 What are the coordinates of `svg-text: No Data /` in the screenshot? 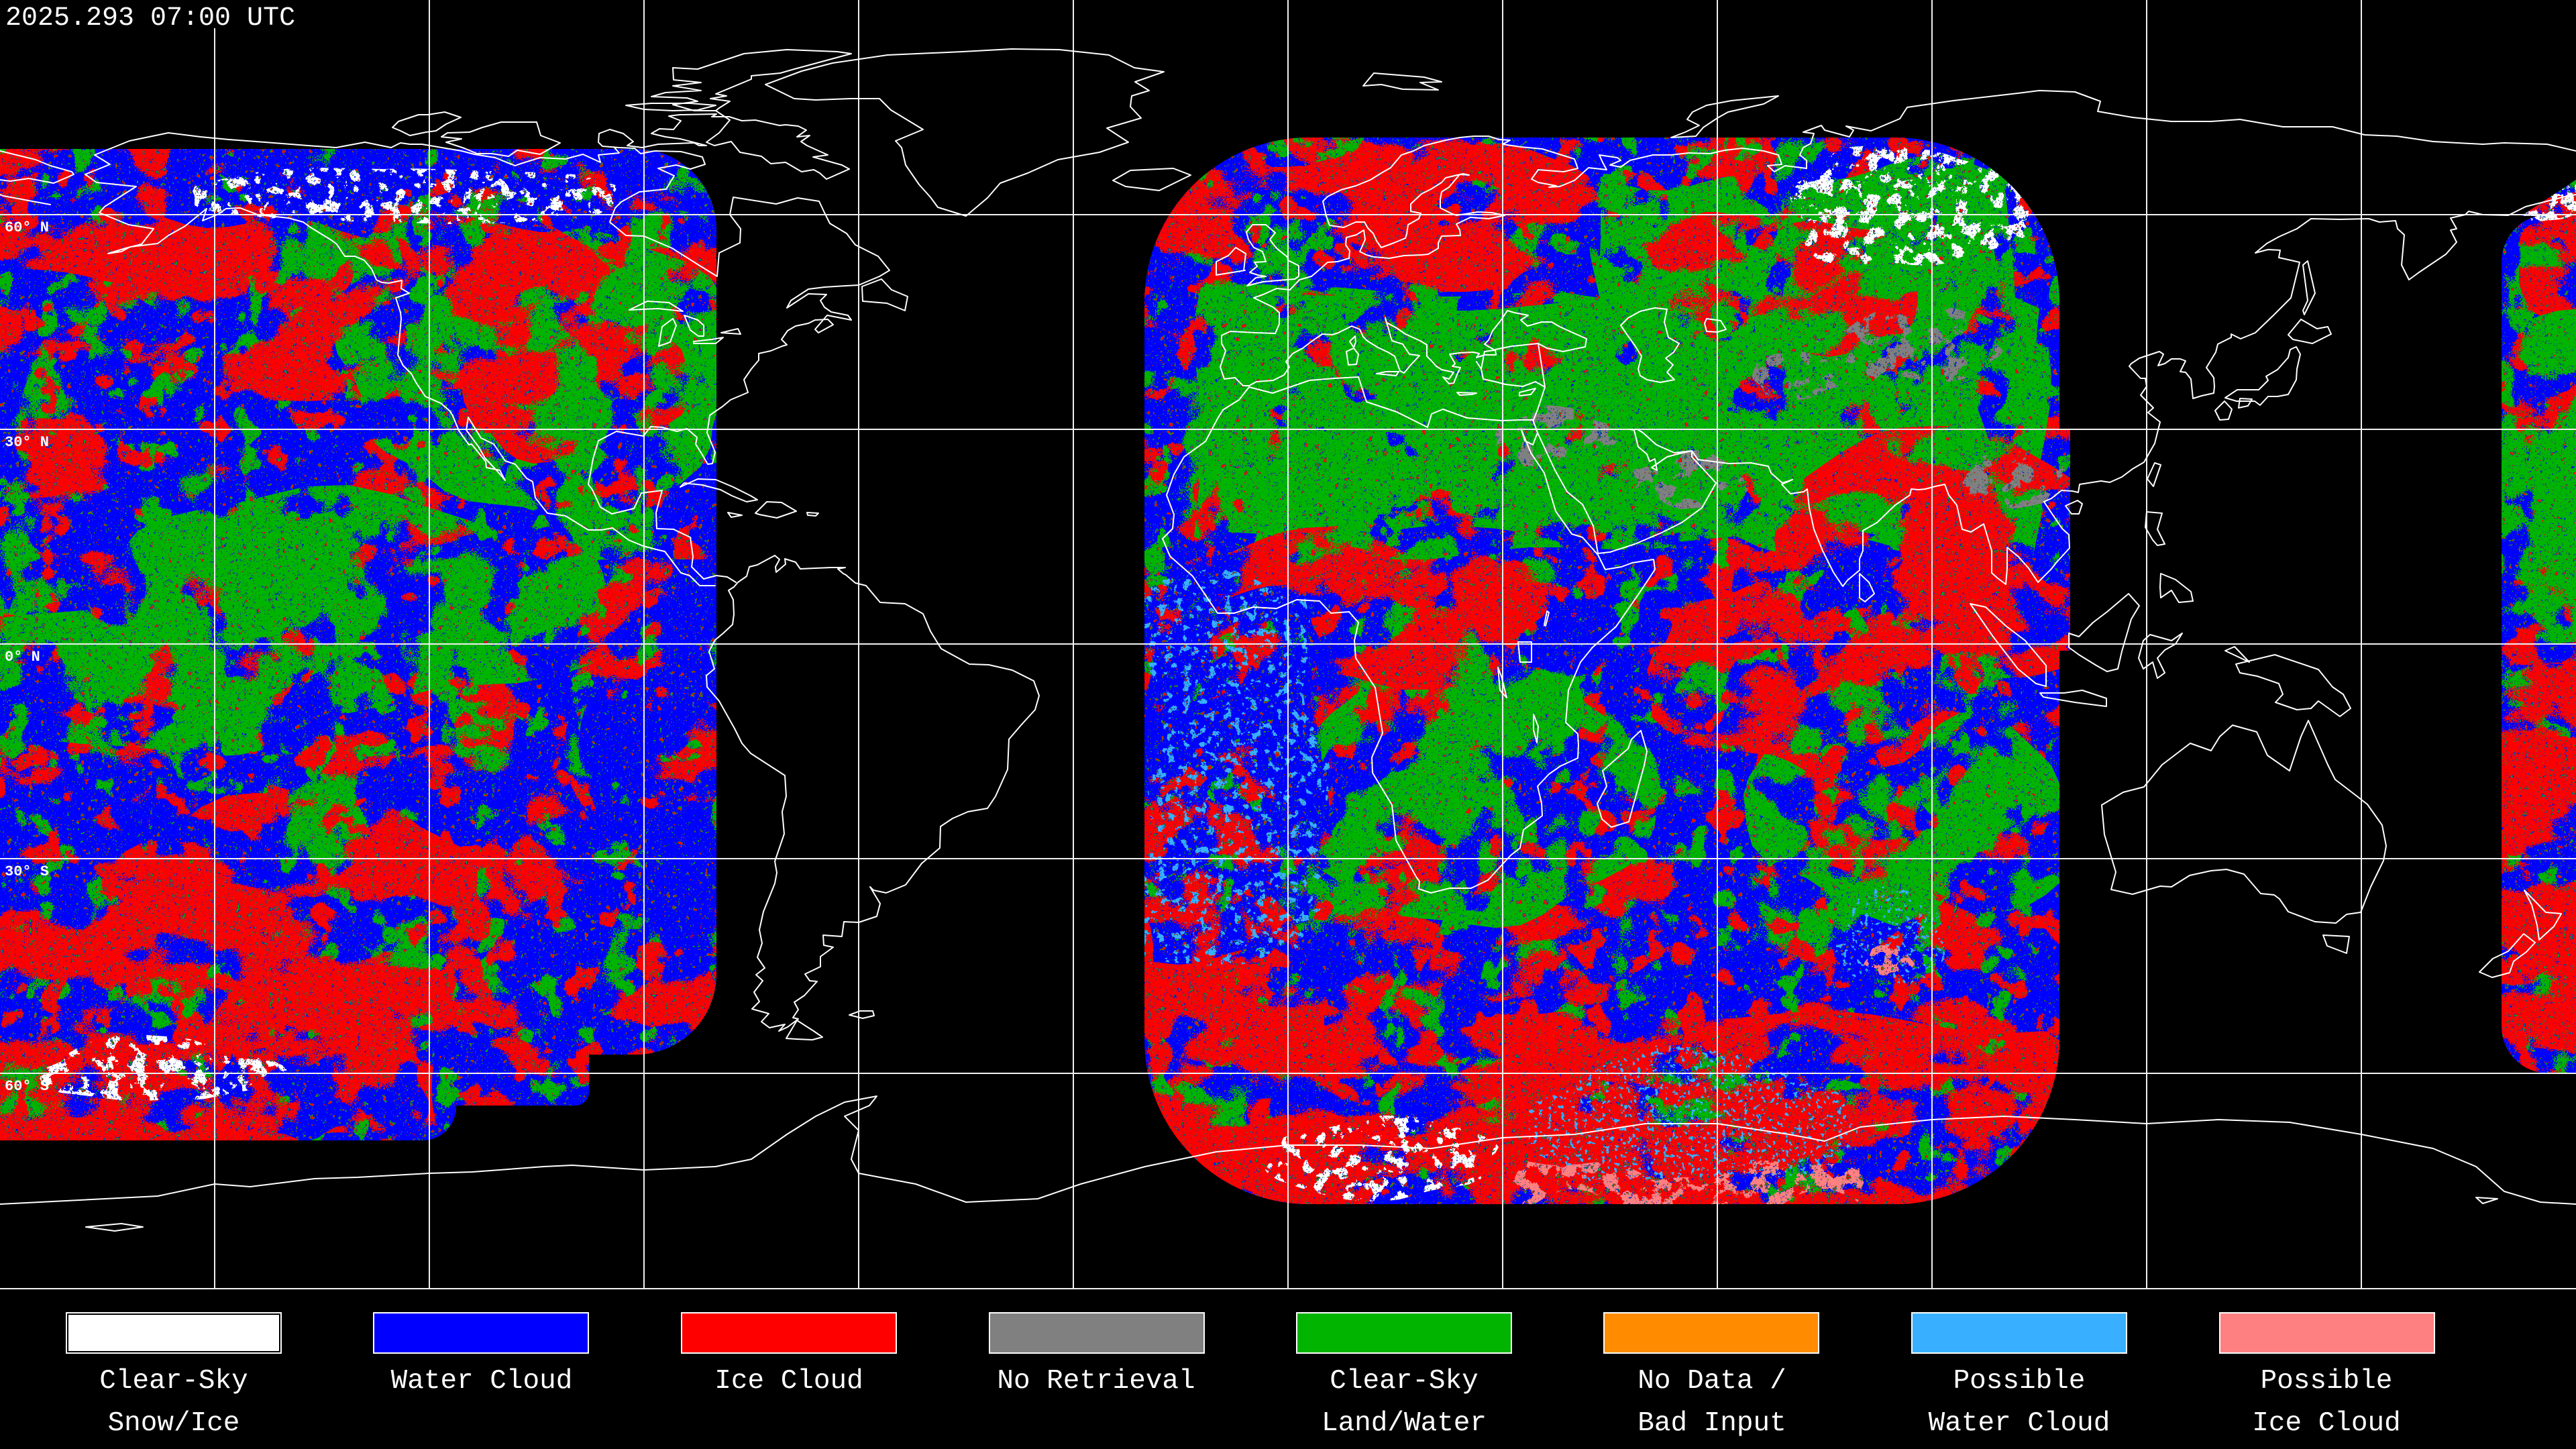 It's located at (1712, 1381).